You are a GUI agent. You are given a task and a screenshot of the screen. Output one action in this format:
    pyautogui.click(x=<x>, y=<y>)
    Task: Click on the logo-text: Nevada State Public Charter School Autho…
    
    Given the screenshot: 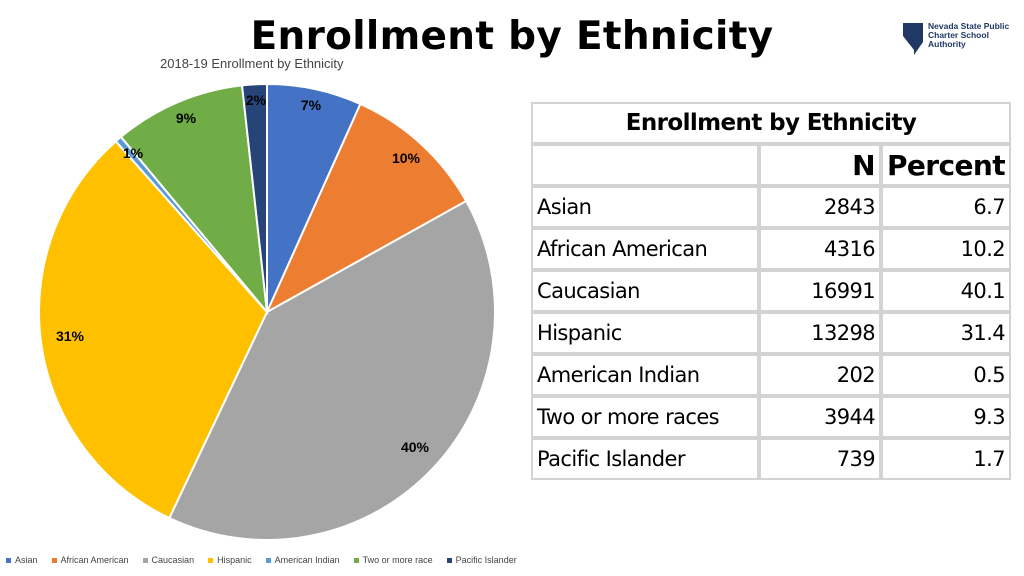 What is the action you would take?
    pyautogui.click(x=974, y=35)
    